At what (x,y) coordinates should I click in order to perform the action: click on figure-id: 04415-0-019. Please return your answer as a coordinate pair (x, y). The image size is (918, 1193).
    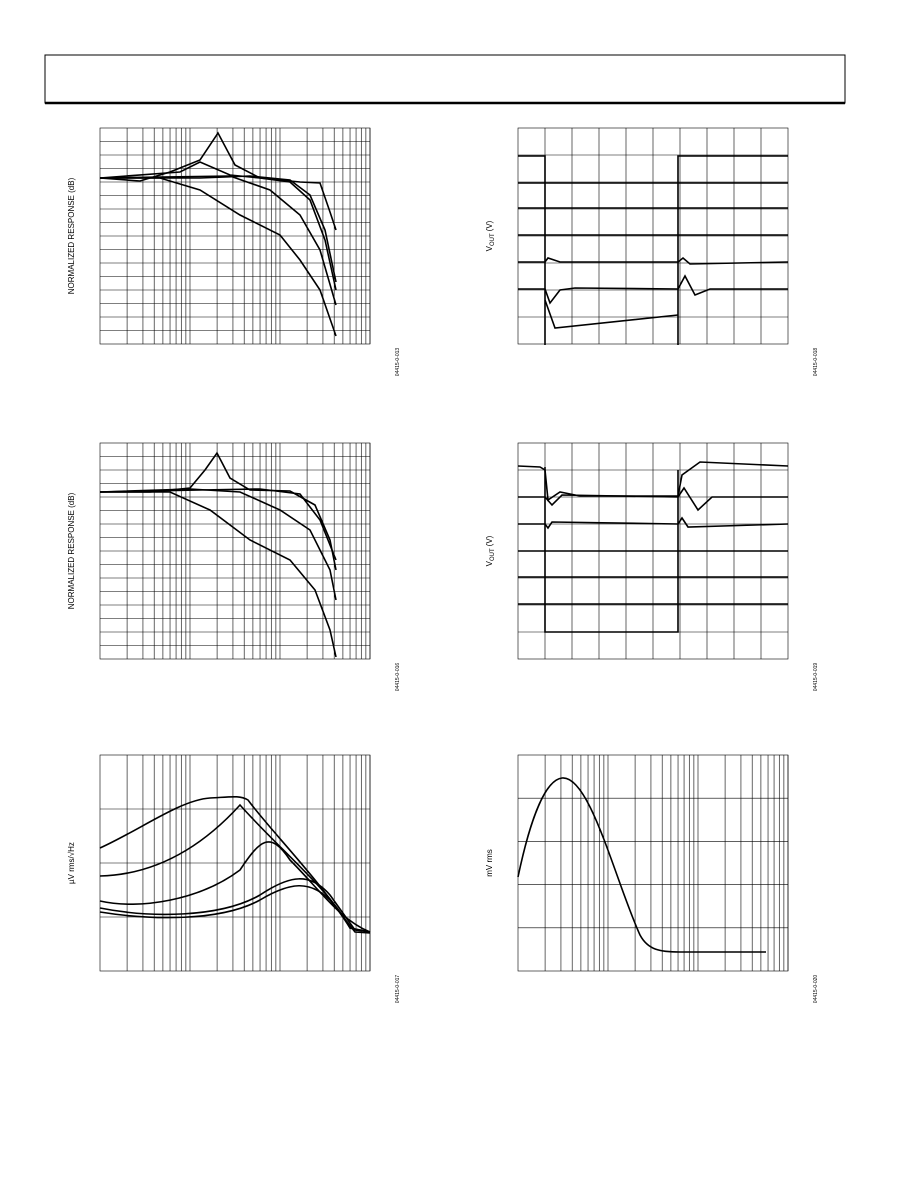
    Looking at the image, I should click on (816, 677).